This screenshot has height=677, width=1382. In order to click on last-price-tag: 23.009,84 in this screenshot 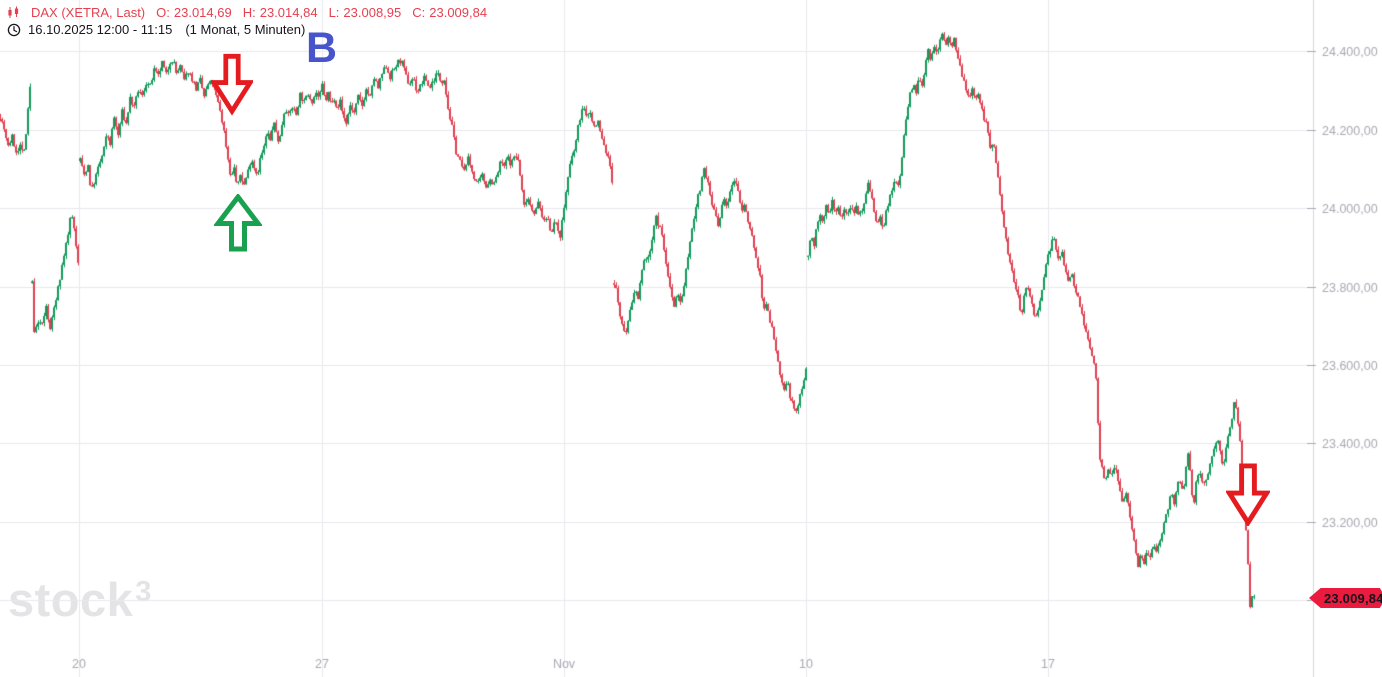, I will do `click(1345, 598)`.